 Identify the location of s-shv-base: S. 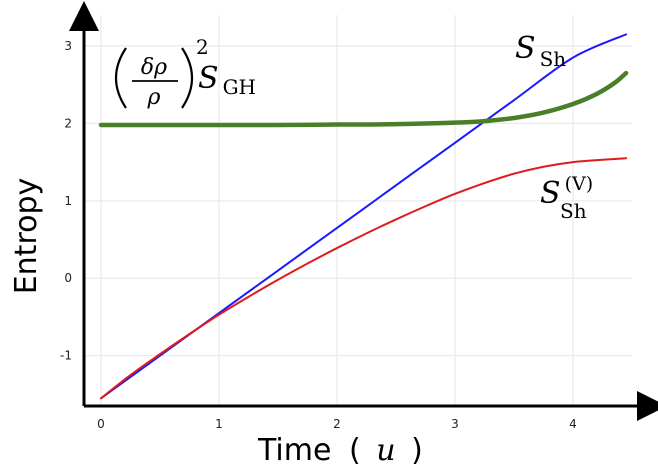
(550, 193).